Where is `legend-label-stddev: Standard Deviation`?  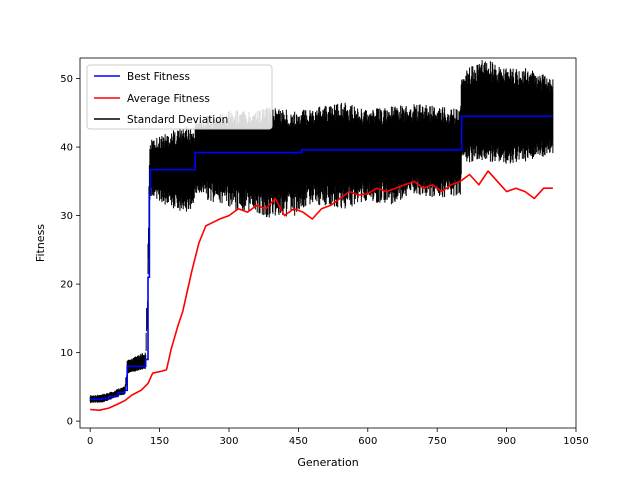 legend-label-stddev: Standard Deviation is located at coordinates (177, 120).